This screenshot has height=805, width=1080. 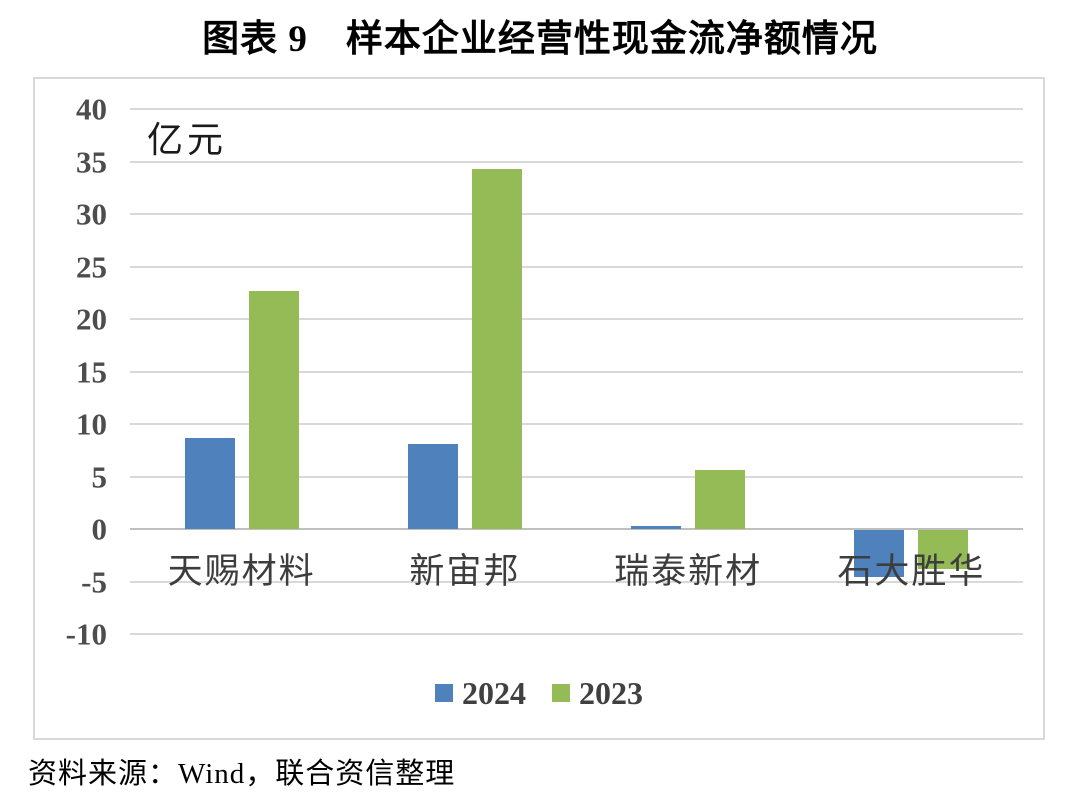 What do you see at coordinates (94, 581) in the screenshot?
I see `y-tick--5: -5` at bounding box center [94, 581].